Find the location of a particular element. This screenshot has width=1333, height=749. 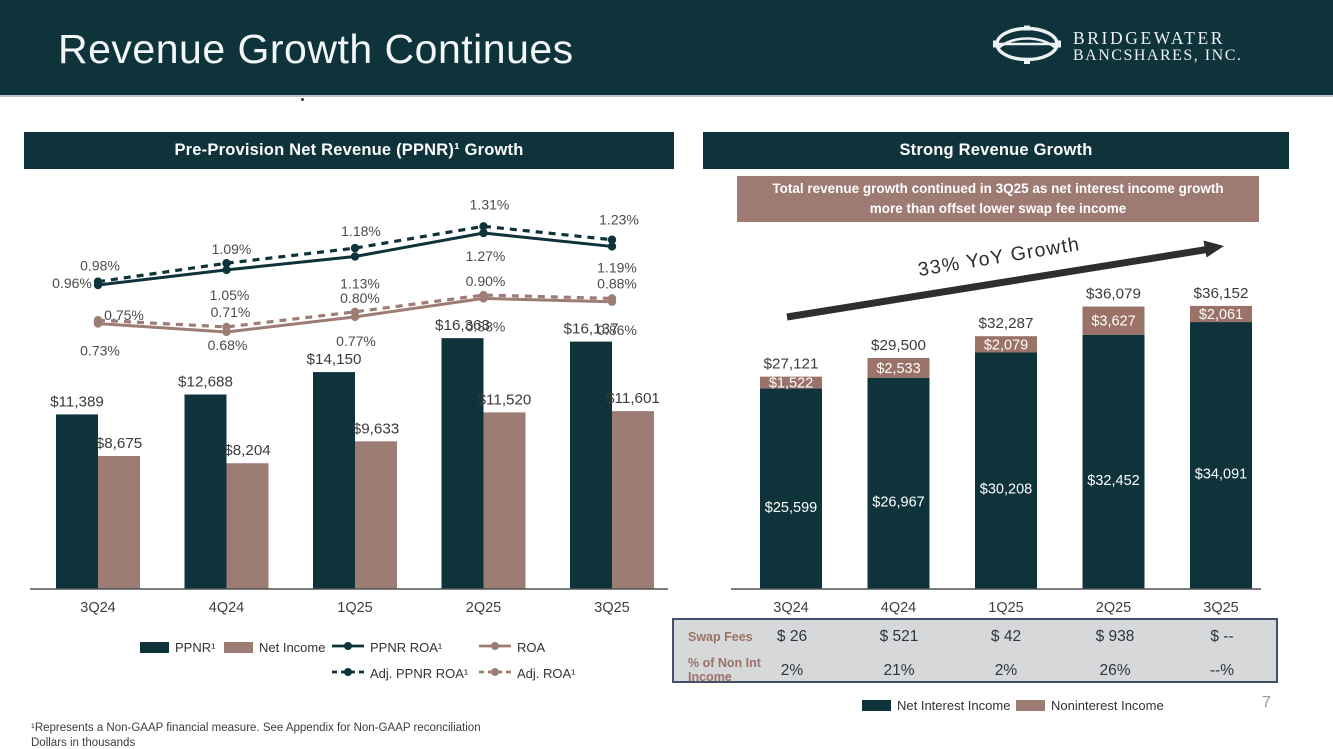

noninterest-value-label: $2,079 is located at coordinates (1006, 345).